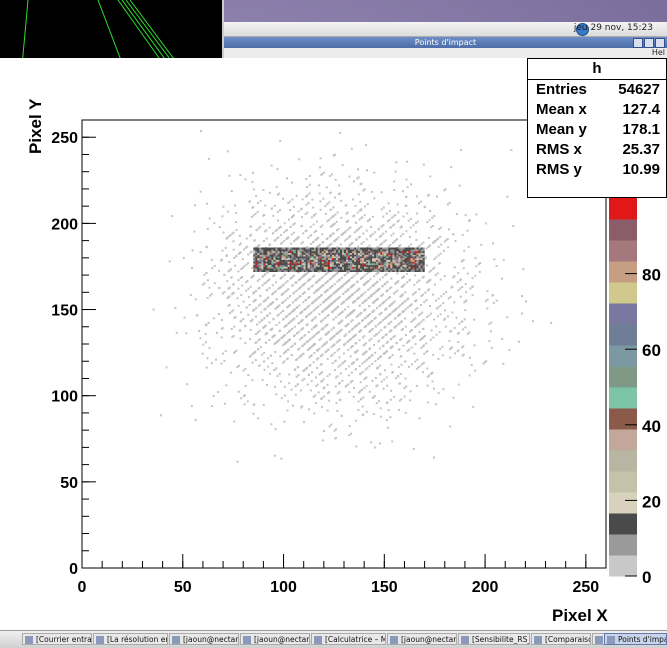 This screenshot has height=648, width=667. Describe the element at coordinates (384, 587) in the screenshot. I see `x-tick-label: 150` at that location.